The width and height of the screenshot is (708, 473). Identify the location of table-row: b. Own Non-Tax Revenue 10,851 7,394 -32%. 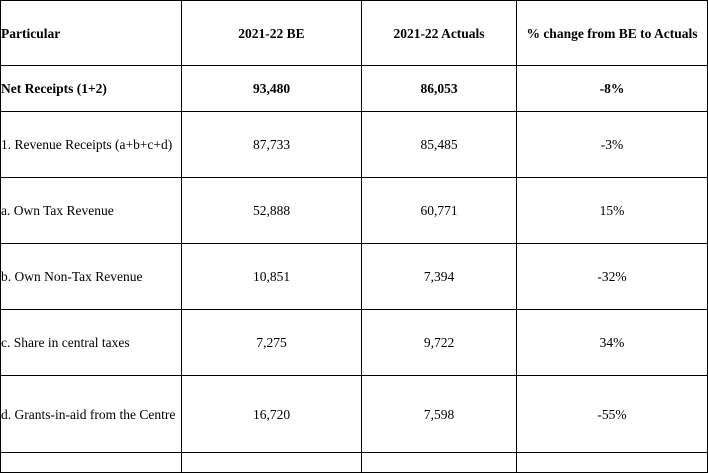
(354, 276).